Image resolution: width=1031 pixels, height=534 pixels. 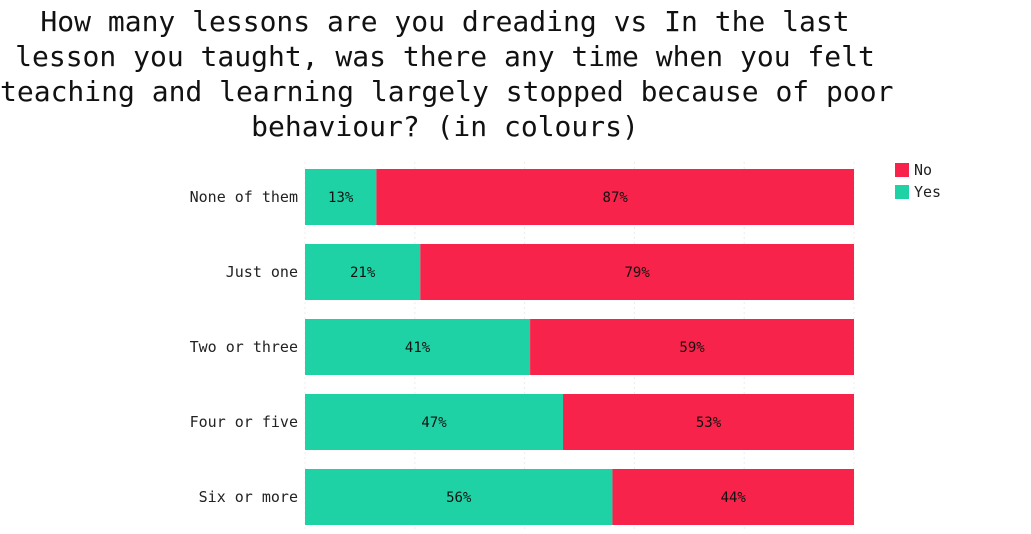 I want to click on bar-value-label: 41%, so click(x=418, y=348).